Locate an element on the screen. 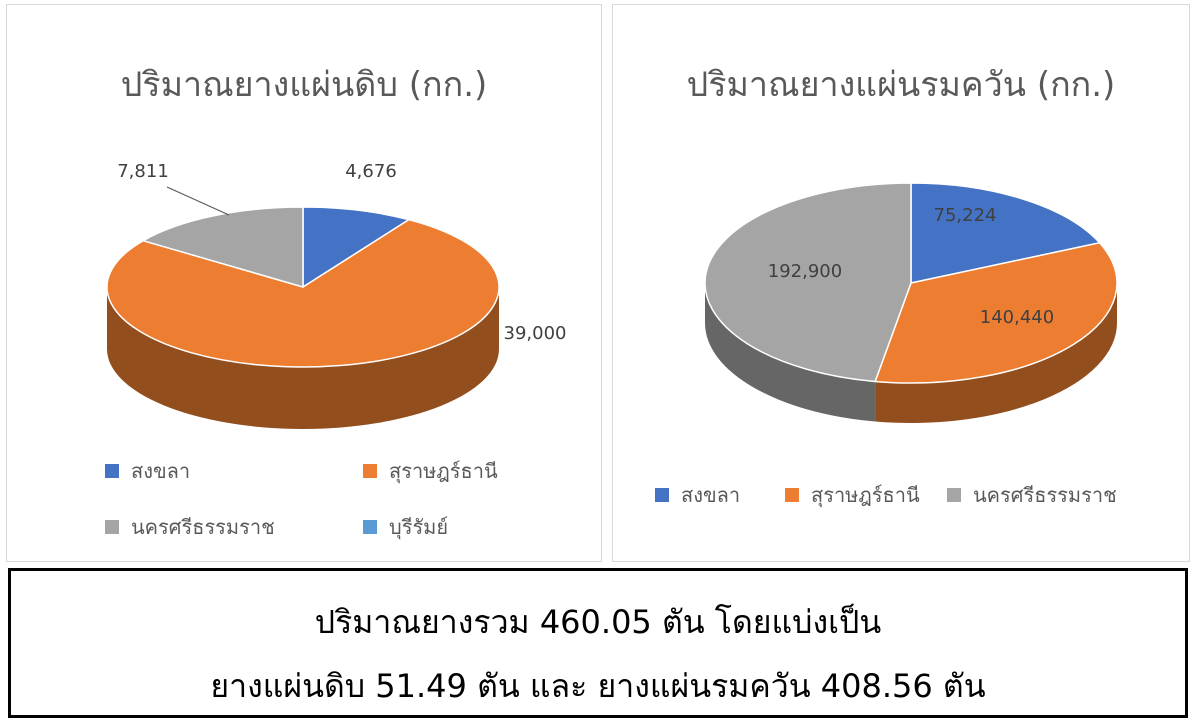  pie-chart-raw-sheet: 4,676 39,000 7,811 is located at coordinates (336, 295).